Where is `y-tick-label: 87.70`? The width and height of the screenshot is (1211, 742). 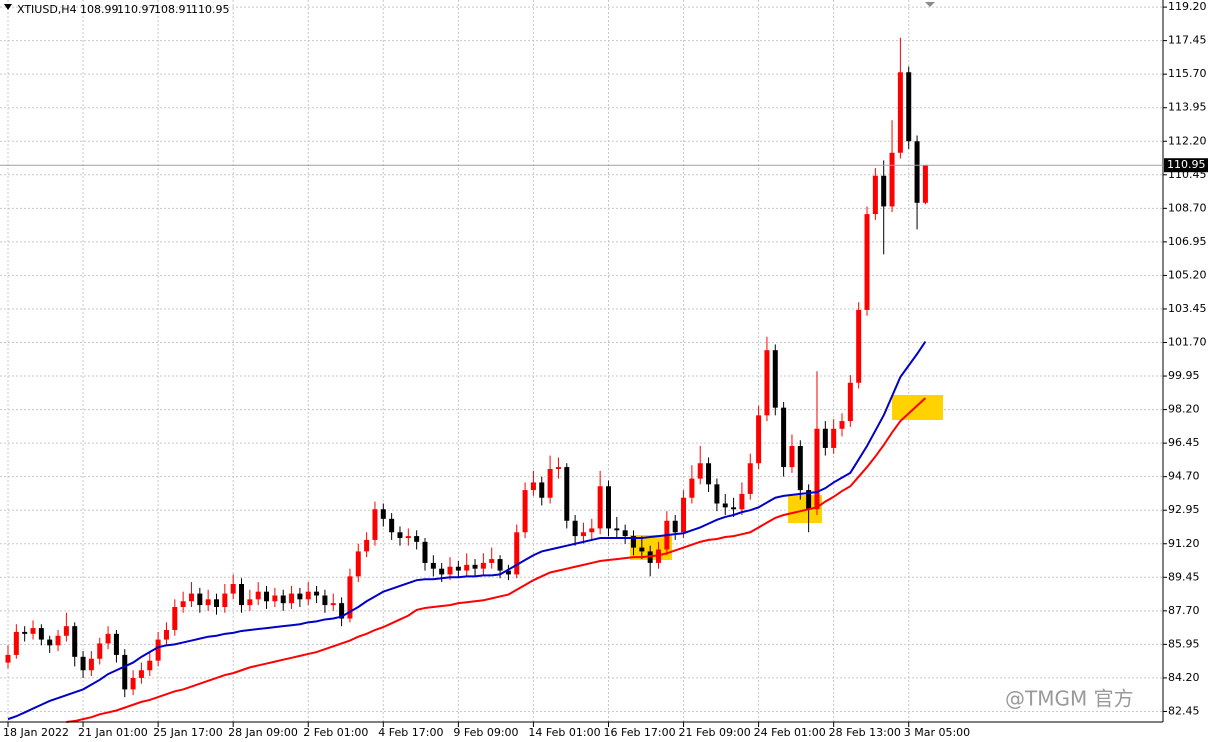 y-tick-label: 87.70 is located at coordinates (1184, 610).